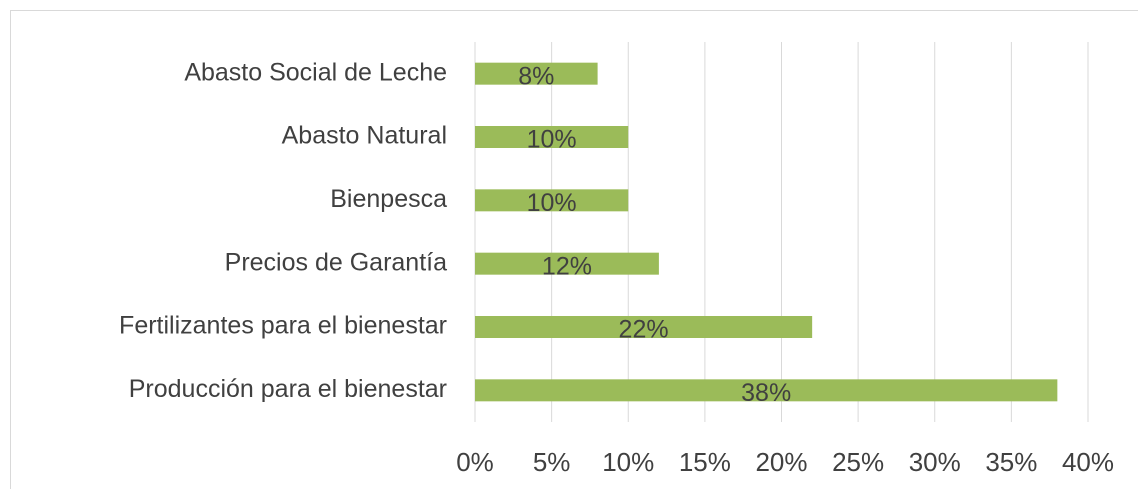  I want to click on x-tick-label: 0%, so click(475, 462).